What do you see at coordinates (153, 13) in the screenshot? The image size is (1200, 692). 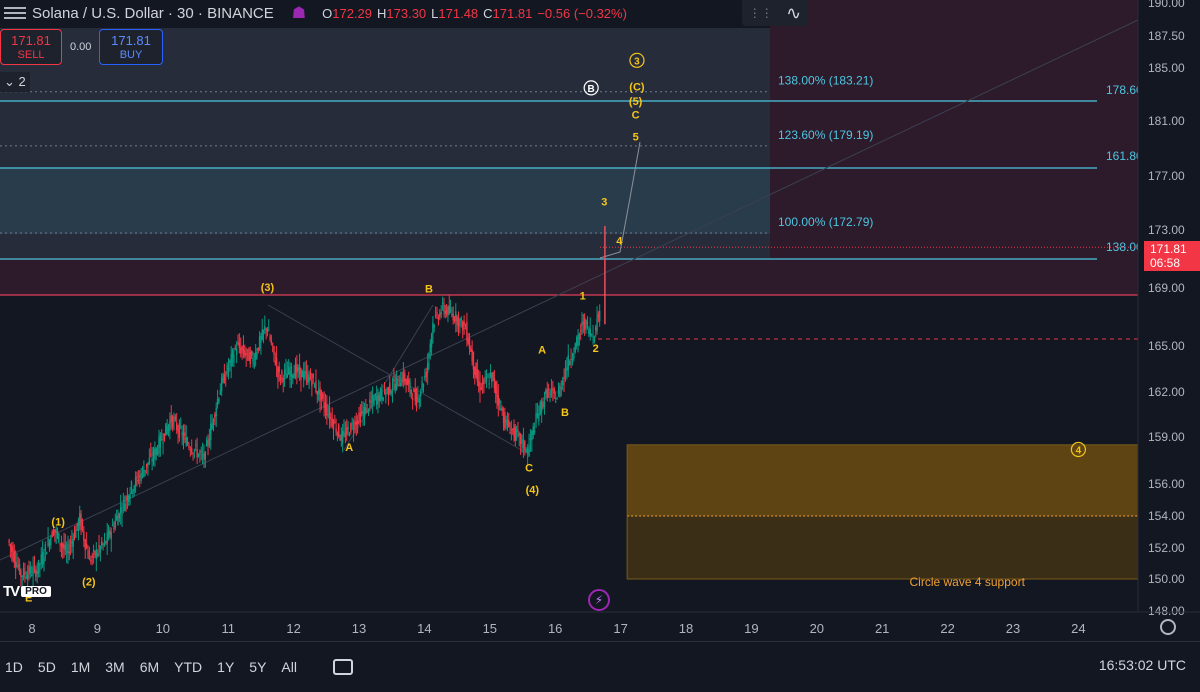 I see `symbol-title: Solana / U.S. Dollar · 30 · BINANCE` at bounding box center [153, 13].